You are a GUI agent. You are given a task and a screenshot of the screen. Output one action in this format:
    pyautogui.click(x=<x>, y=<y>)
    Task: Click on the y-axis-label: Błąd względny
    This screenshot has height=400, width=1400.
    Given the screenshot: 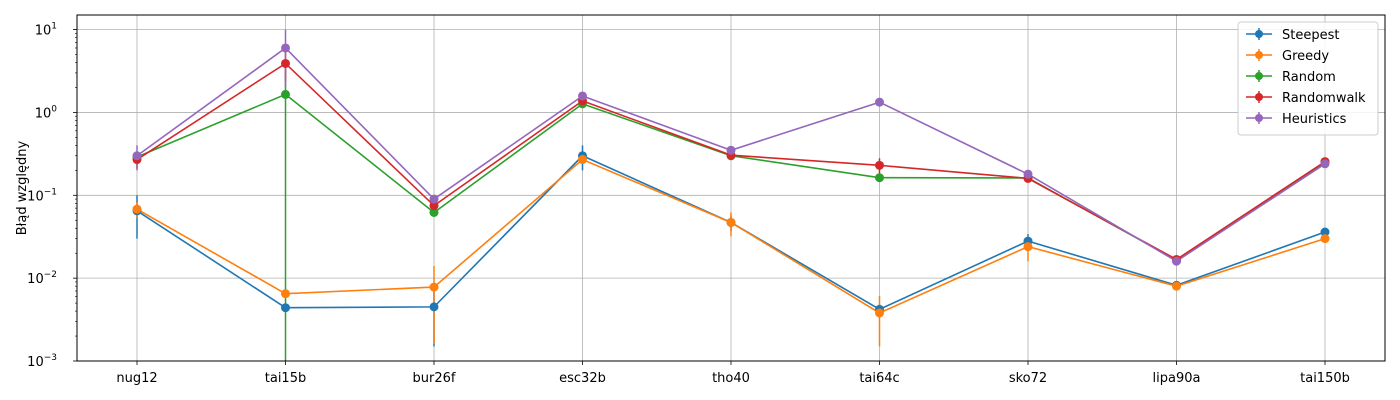 What is the action you would take?
    pyautogui.click(x=22, y=187)
    